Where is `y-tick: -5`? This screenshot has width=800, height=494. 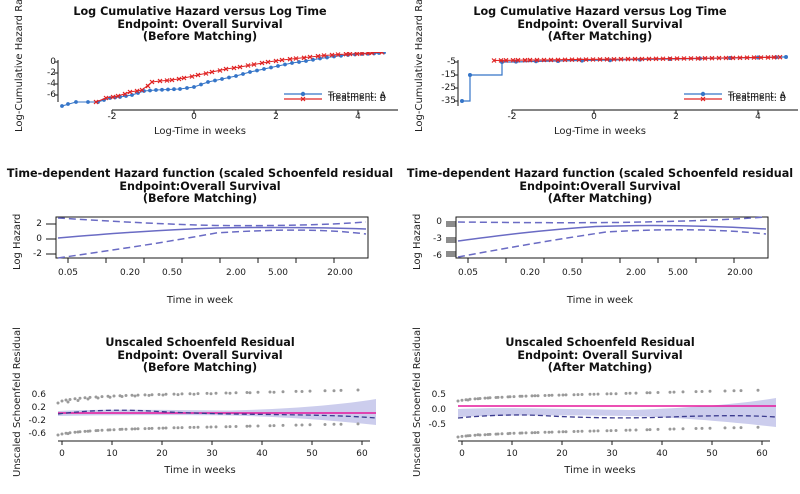
y-tick: -5 is located at coordinates (451, 62).